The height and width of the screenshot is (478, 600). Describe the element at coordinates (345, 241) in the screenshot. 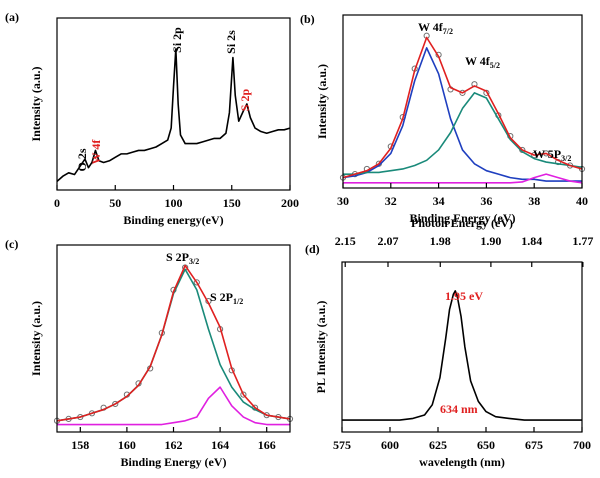

I see `x2-tick-label: 2.15` at that location.